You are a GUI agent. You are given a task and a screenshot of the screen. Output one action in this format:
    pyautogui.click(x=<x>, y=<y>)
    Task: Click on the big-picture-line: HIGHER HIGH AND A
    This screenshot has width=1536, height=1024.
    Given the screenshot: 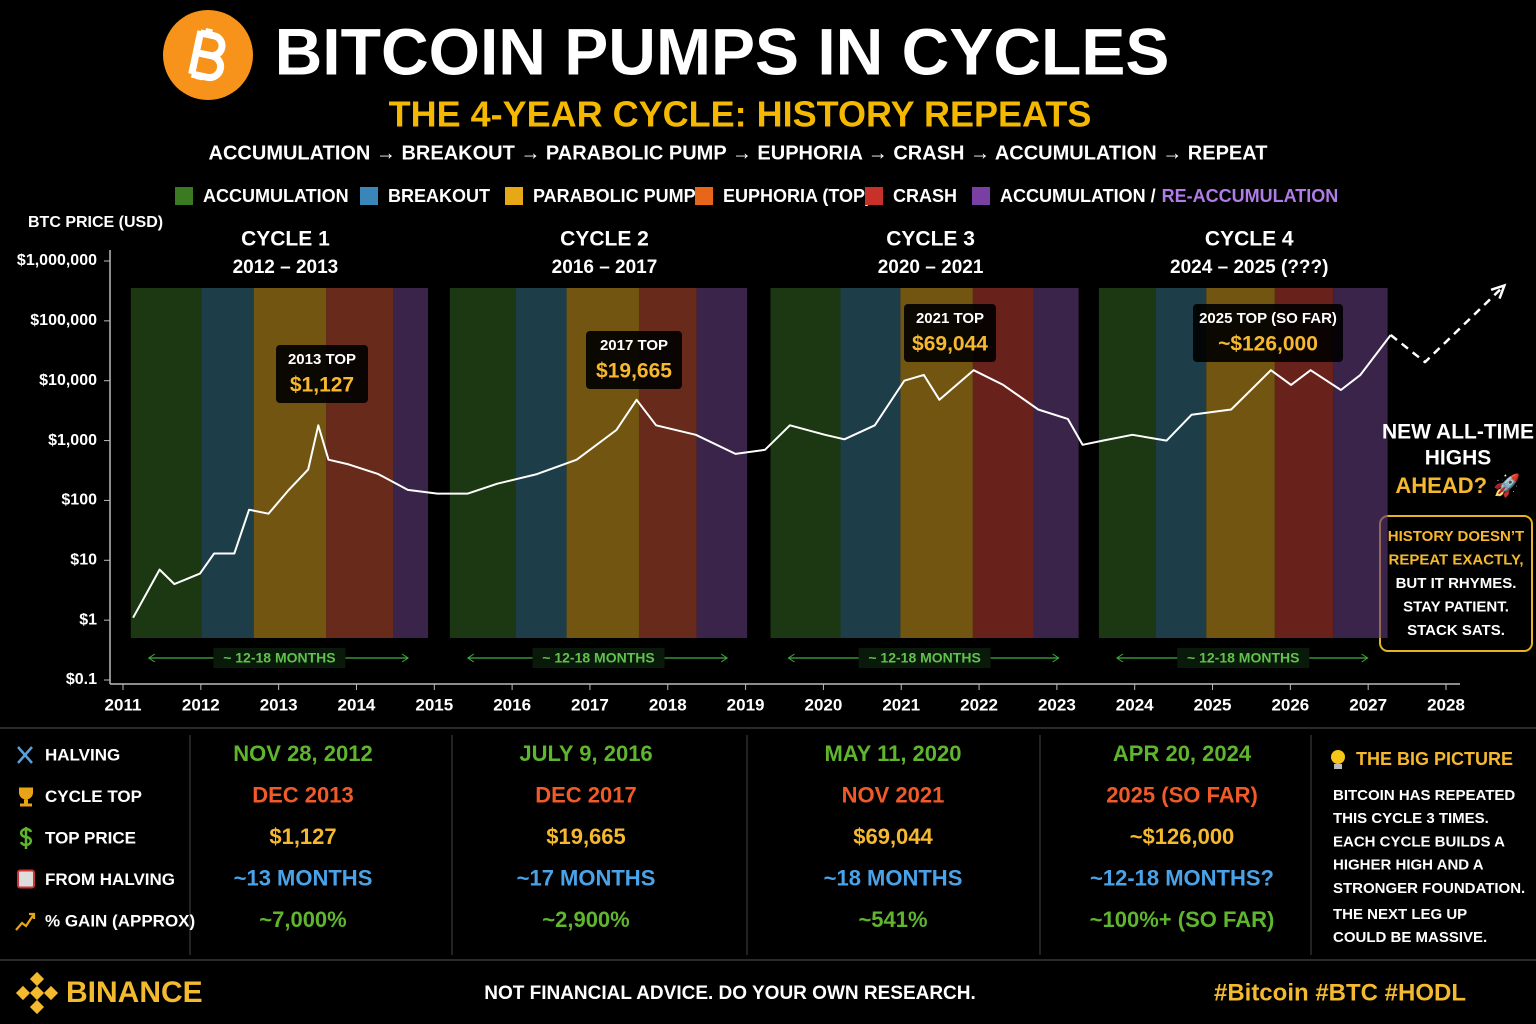 What is the action you would take?
    pyautogui.click(x=1408, y=865)
    